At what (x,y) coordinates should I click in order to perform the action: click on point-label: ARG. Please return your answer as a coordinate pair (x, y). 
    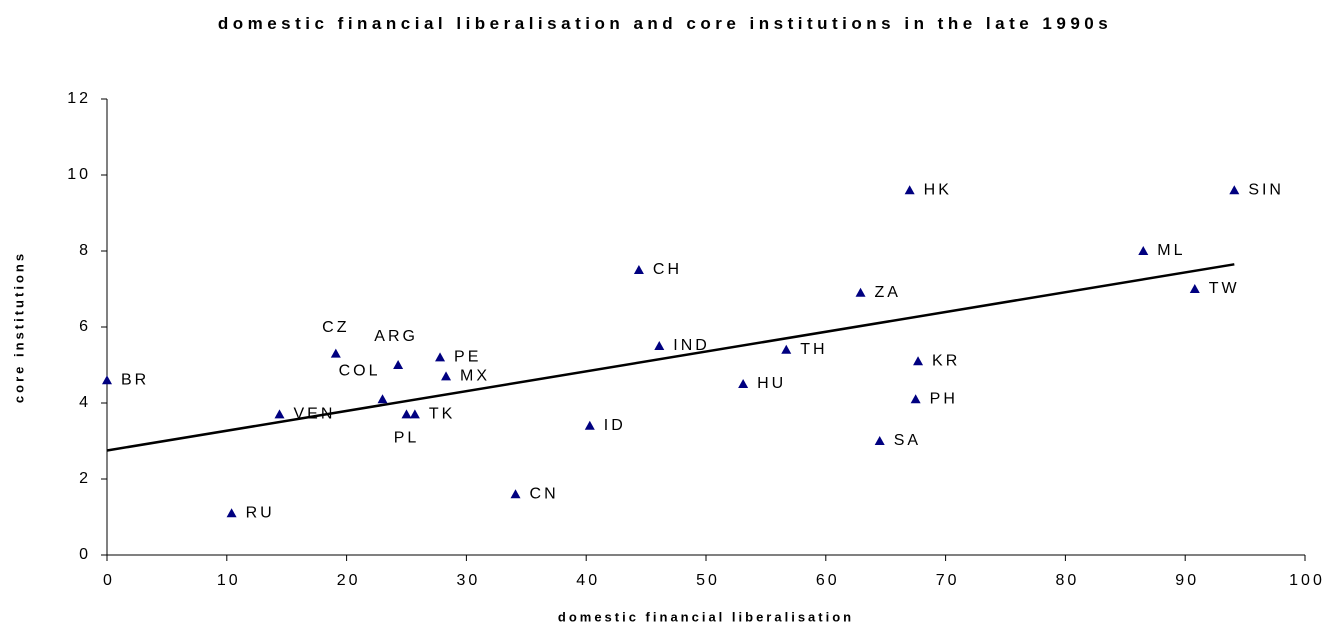
    Looking at the image, I should click on (396, 336).